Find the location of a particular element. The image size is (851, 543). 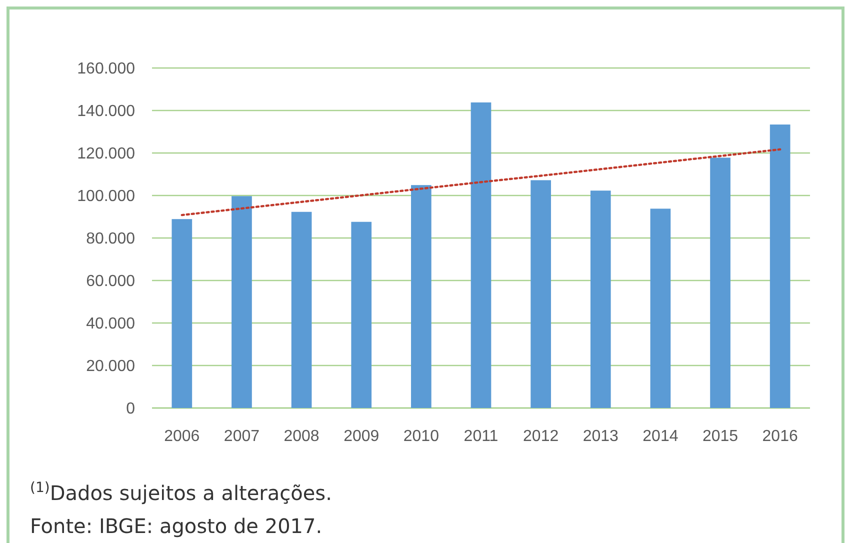

y-tick-label: 80.000 is located at coordinates (111, 239).